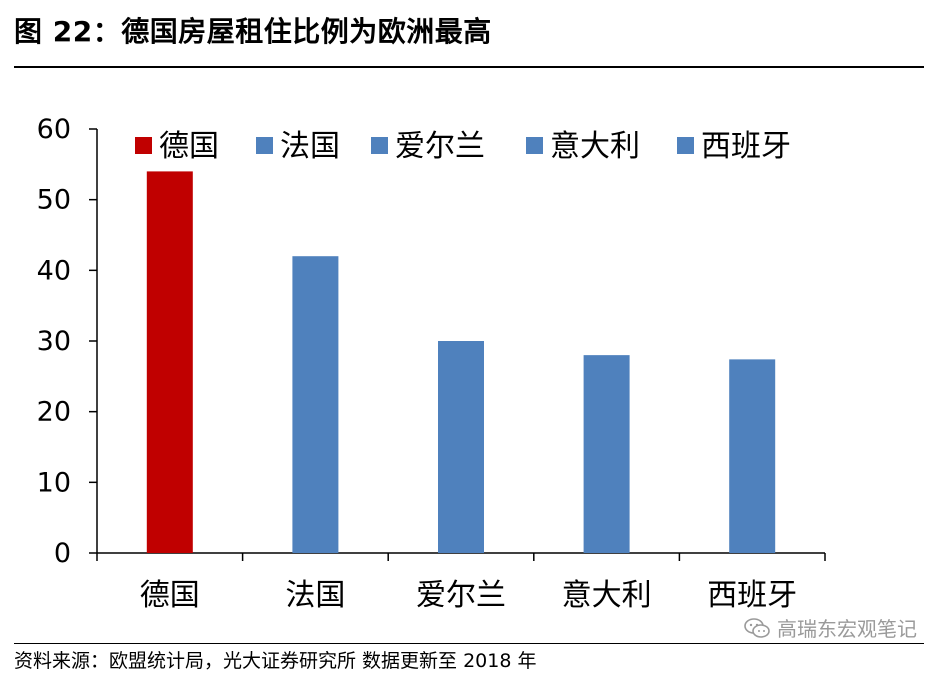 The height and width of the screenshot is (673, 939). I want to click on footer-rule, so click(469, 643).